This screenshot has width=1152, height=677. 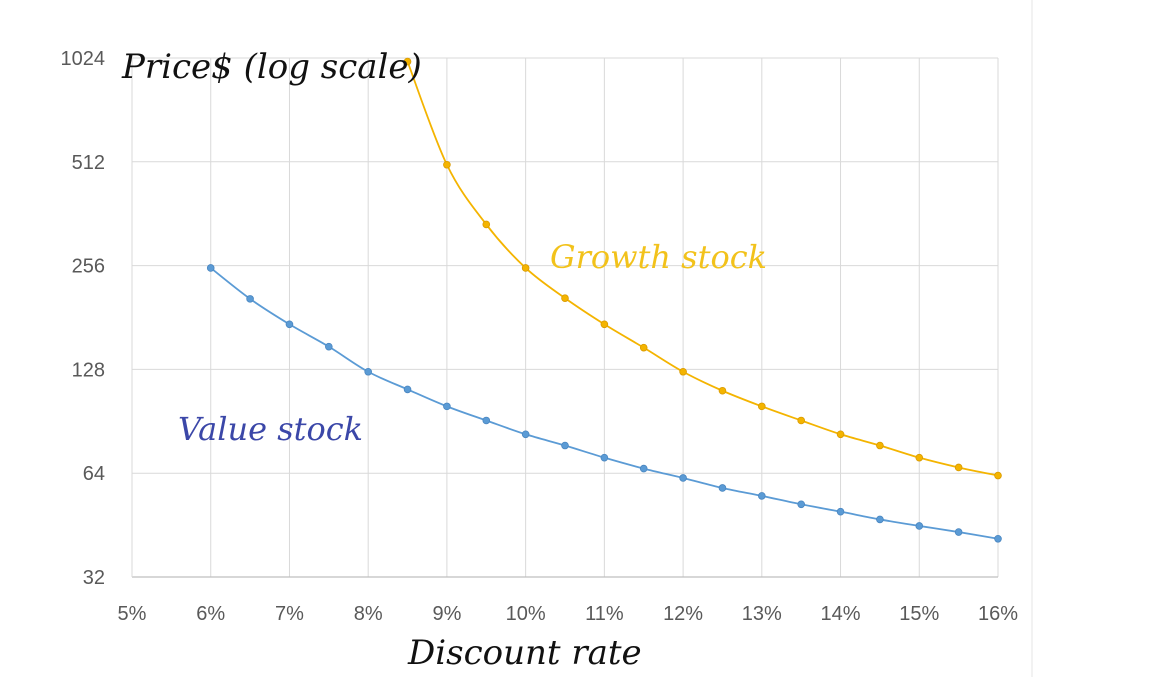 I want to click on y-tick-label: 64, so click(x=94, y=474).